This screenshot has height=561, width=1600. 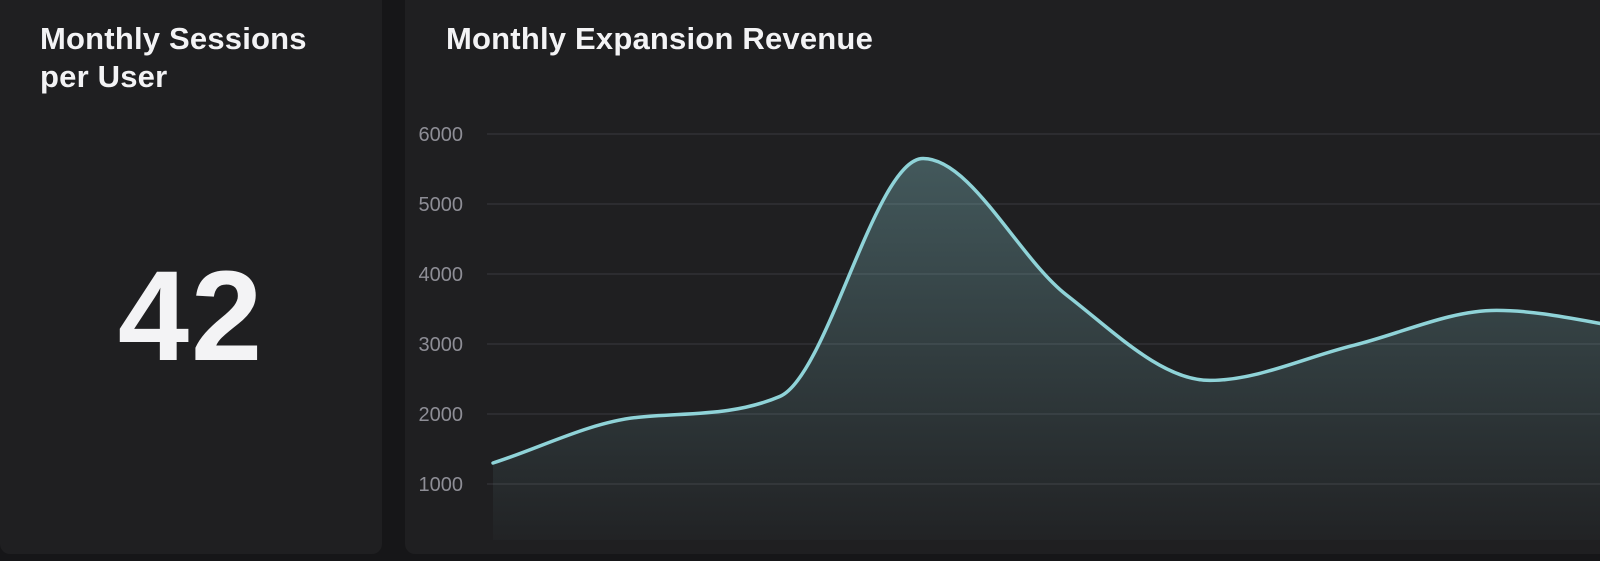 What do you see at coordinates (441, 415) in the screenshot?
I see `y-tick-label: 2000` at bounding box center [441, 415].